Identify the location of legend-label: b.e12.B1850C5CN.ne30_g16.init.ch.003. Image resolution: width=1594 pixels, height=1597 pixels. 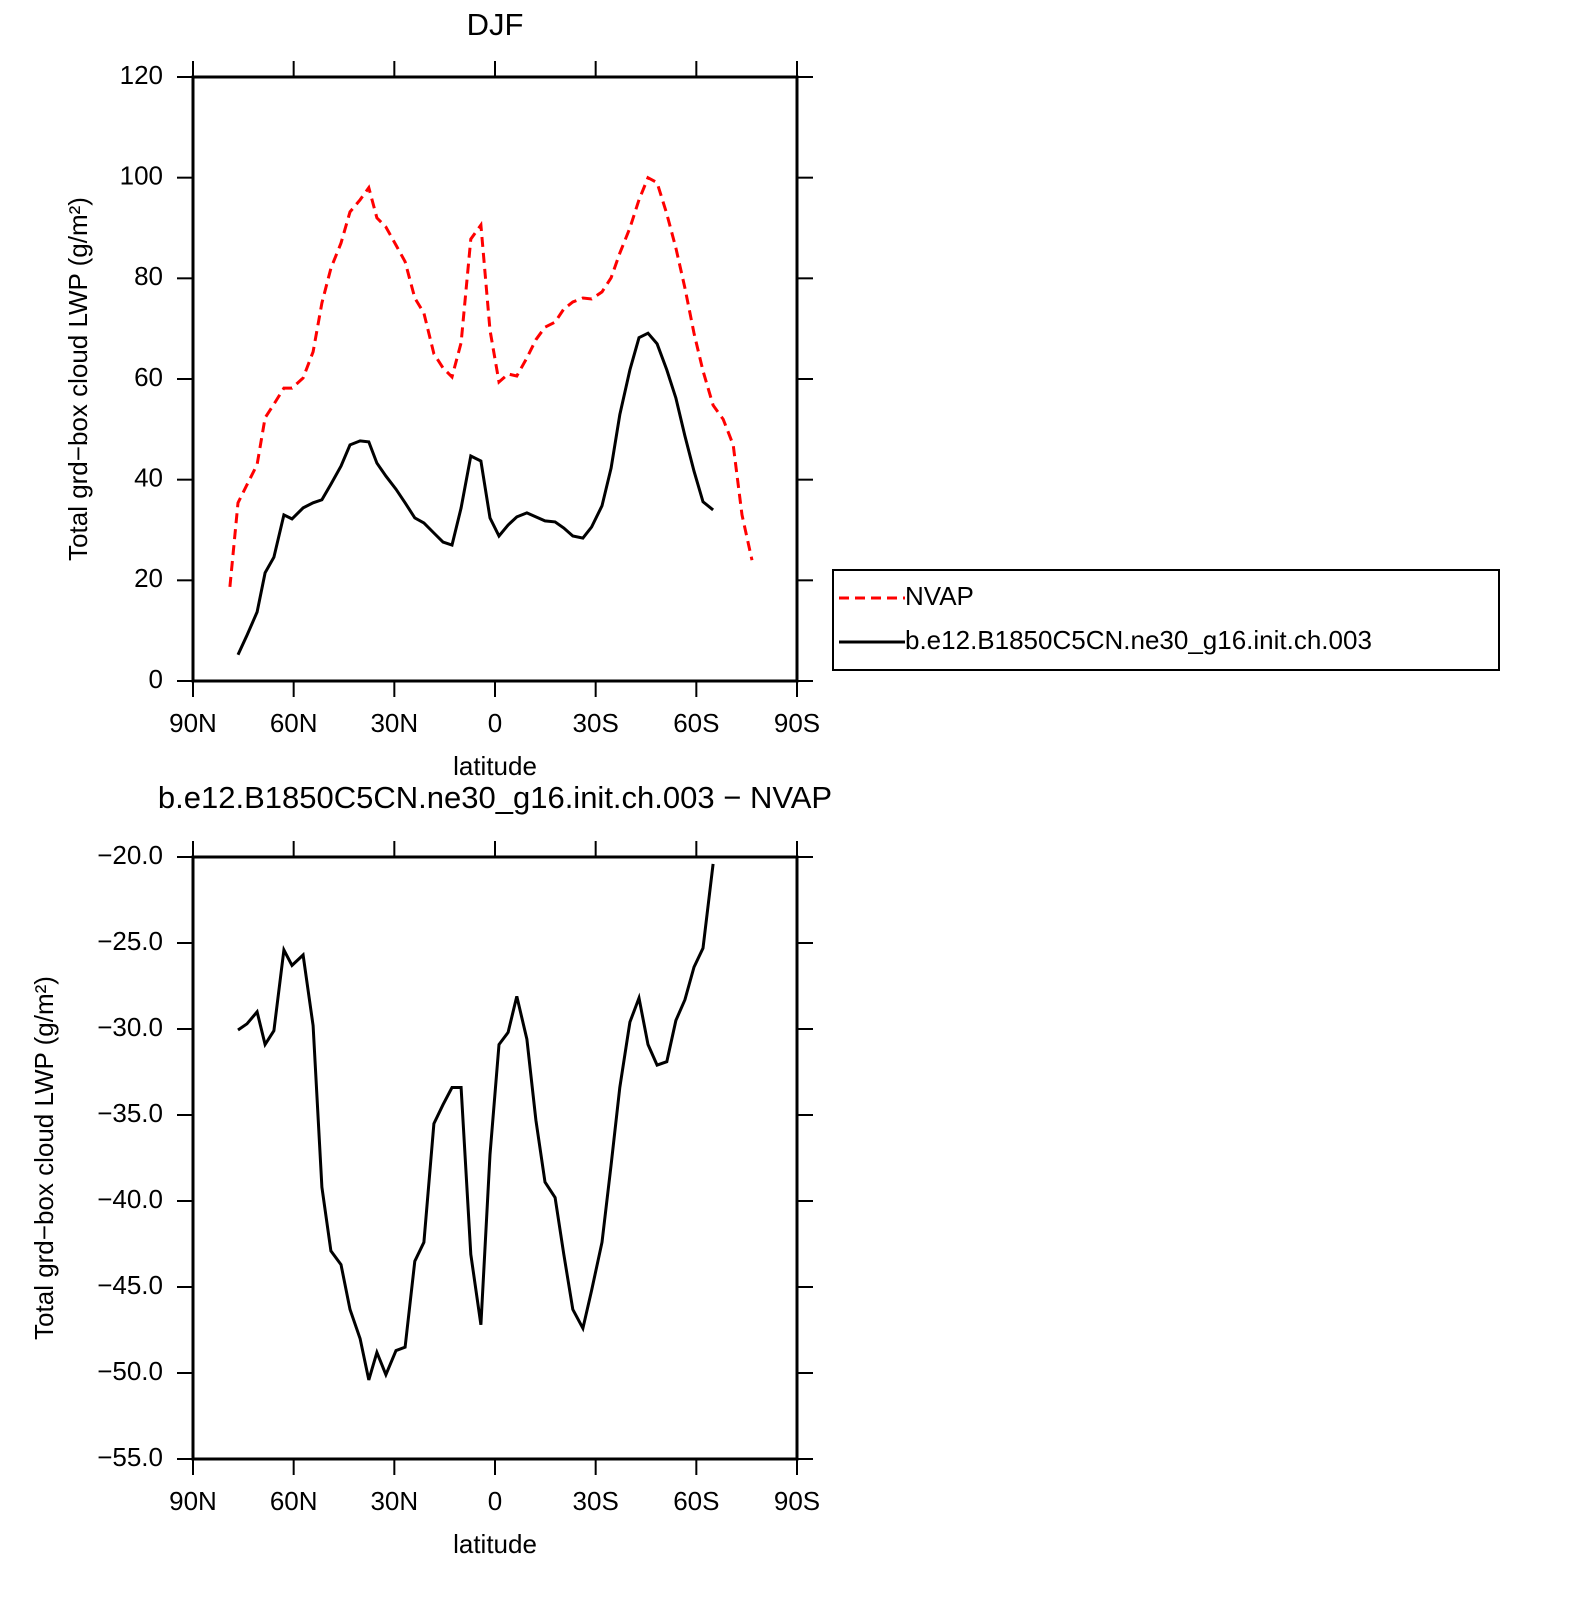
(1138, 640).